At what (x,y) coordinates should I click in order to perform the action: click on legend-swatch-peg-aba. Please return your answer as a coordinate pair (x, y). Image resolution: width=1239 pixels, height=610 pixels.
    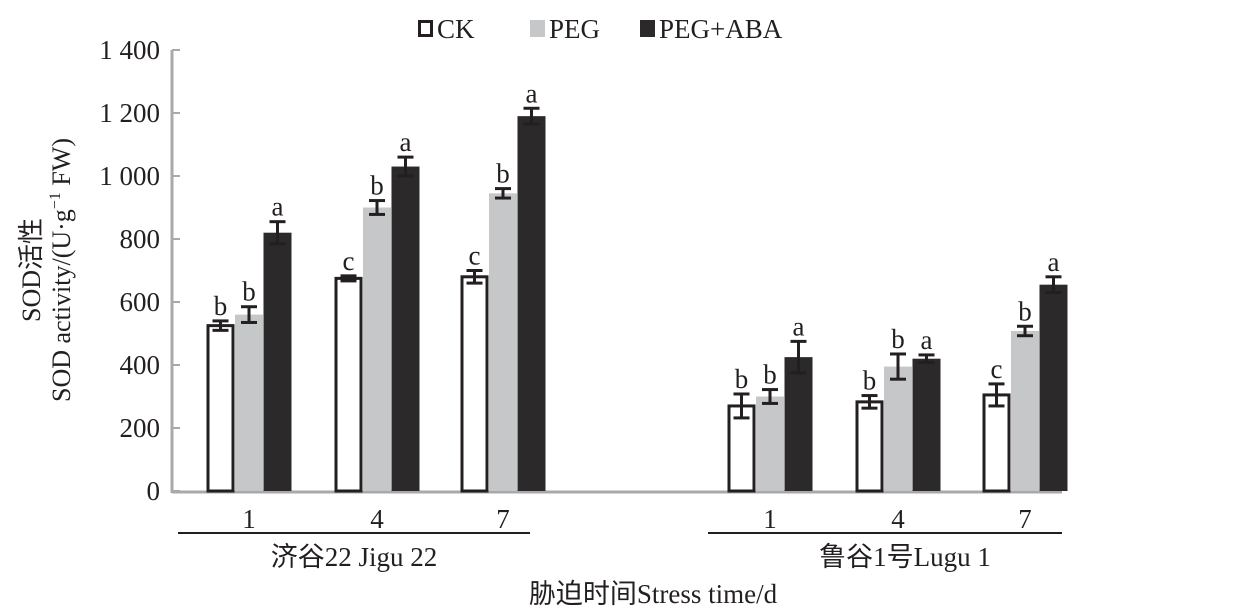
    Looking at the image, I should click on (647, 28).